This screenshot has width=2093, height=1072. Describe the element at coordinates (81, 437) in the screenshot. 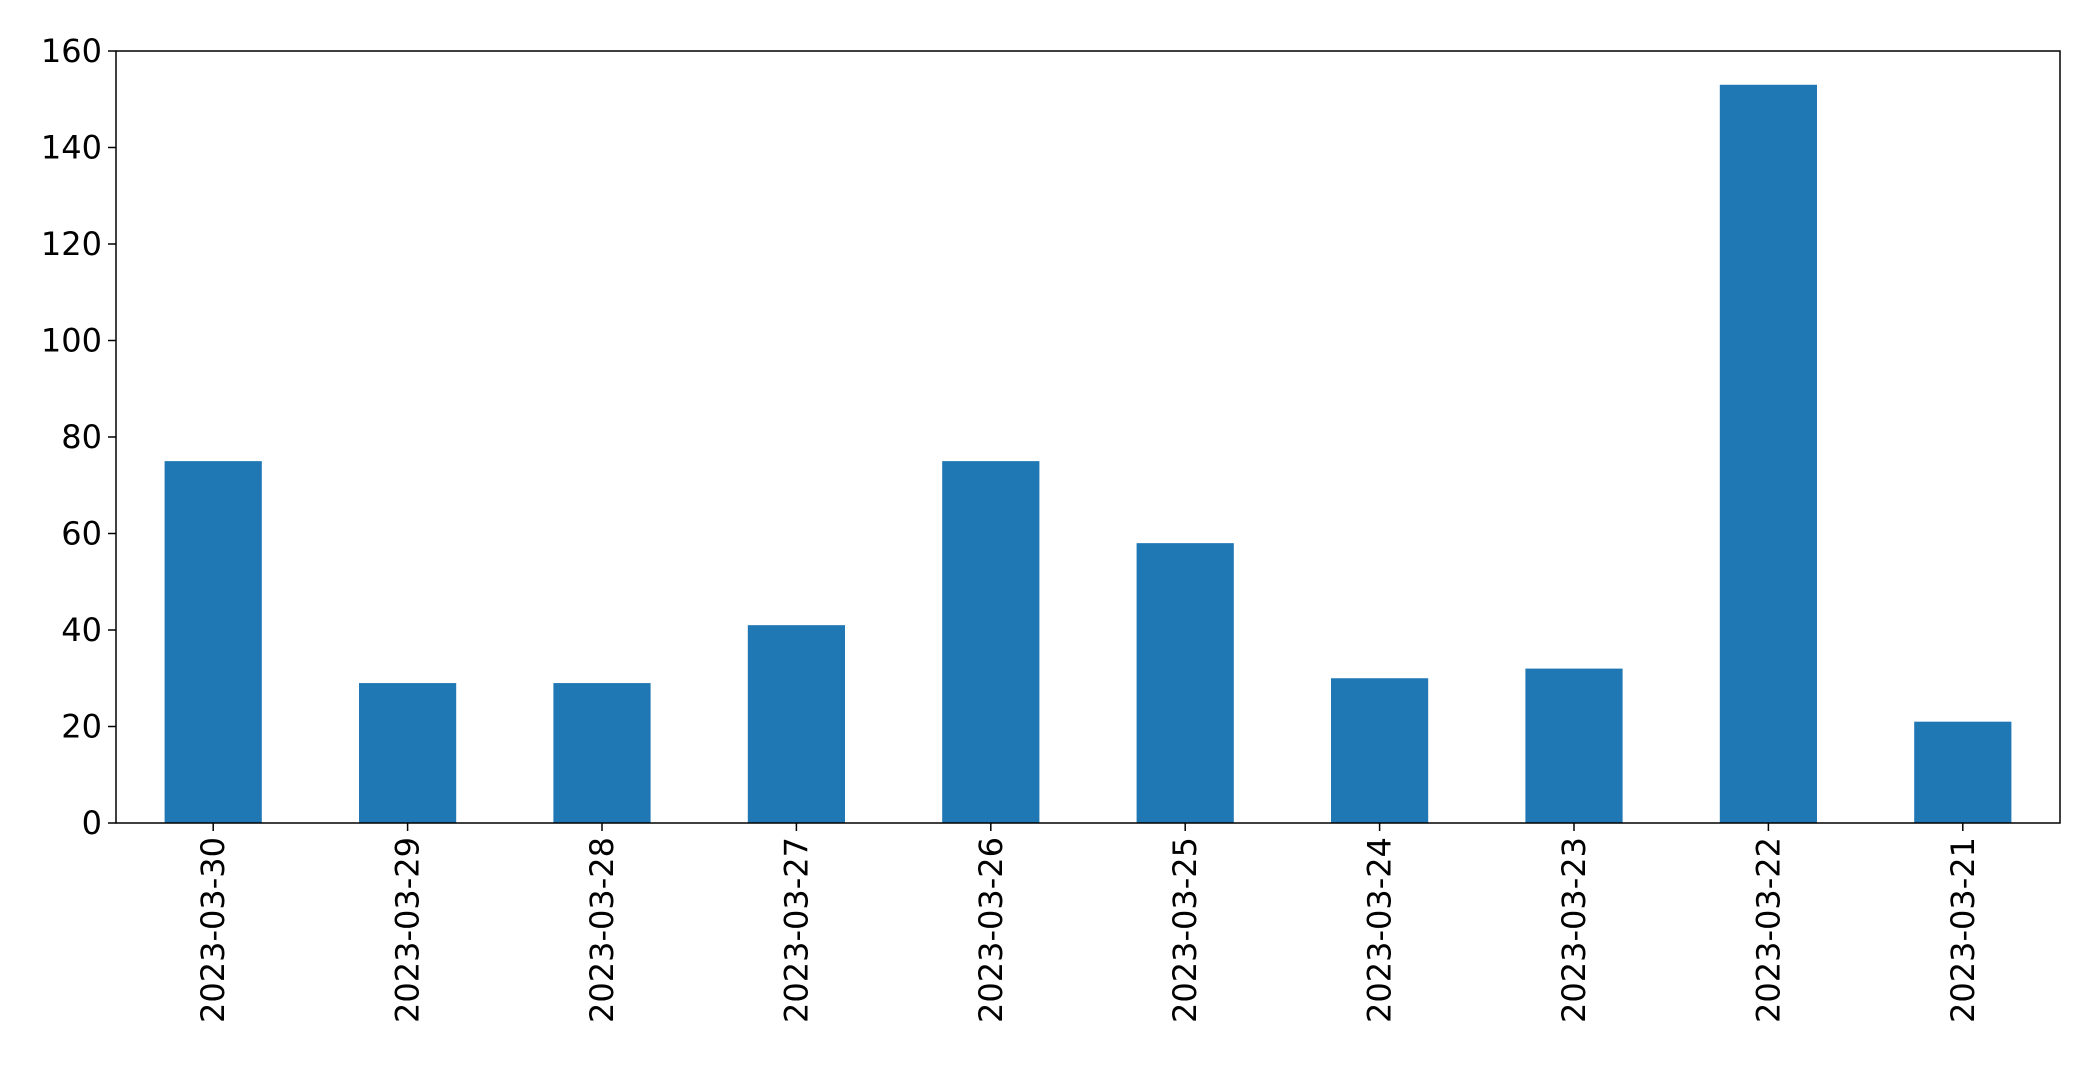

I see `y-tick-label: 80` at that location.